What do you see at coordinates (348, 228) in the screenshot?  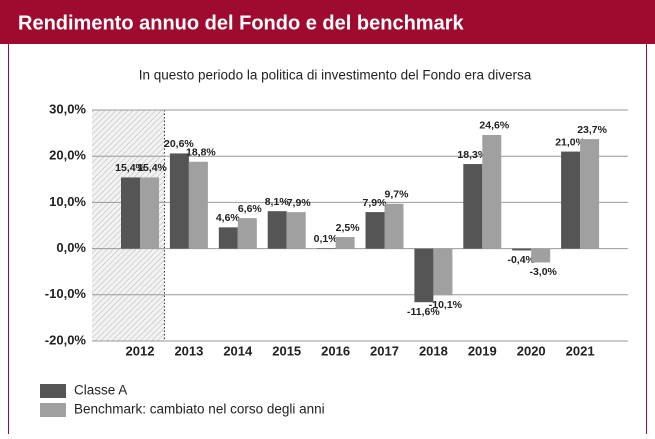 I see `value-label: 2,5%` at bounding box center [348, 228].